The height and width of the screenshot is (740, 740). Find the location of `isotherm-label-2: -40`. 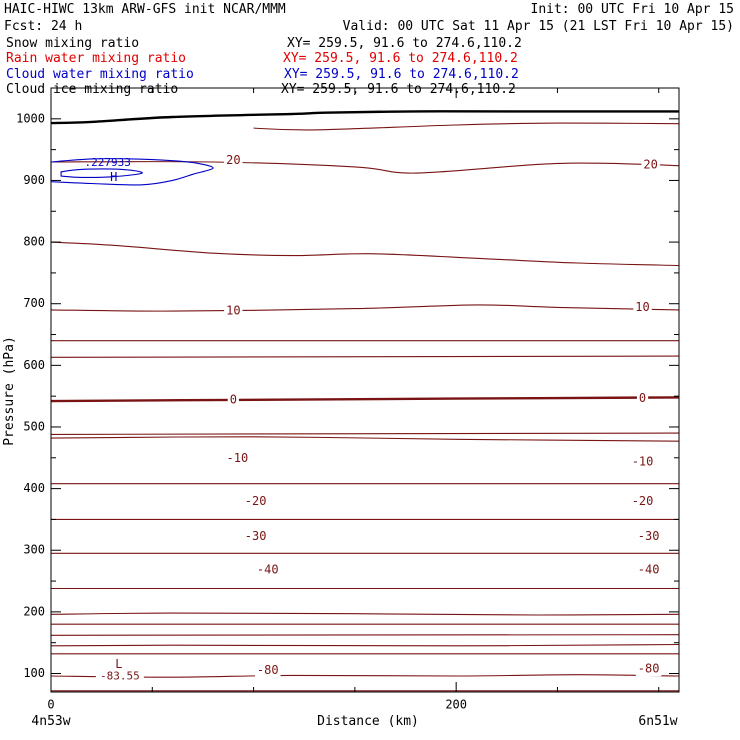

isotherm-label-2: -40 is located at coordinates (268, 569).